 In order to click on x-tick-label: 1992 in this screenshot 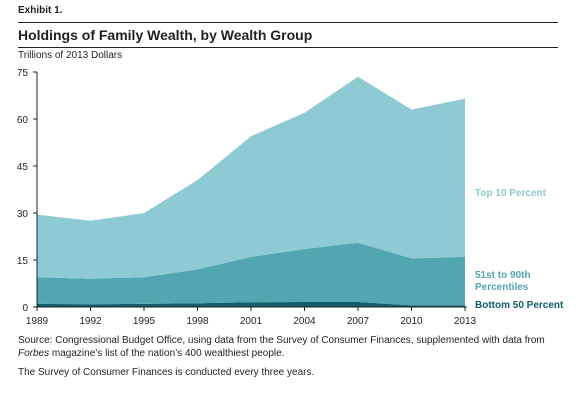, I will do `click(90, 321)`.